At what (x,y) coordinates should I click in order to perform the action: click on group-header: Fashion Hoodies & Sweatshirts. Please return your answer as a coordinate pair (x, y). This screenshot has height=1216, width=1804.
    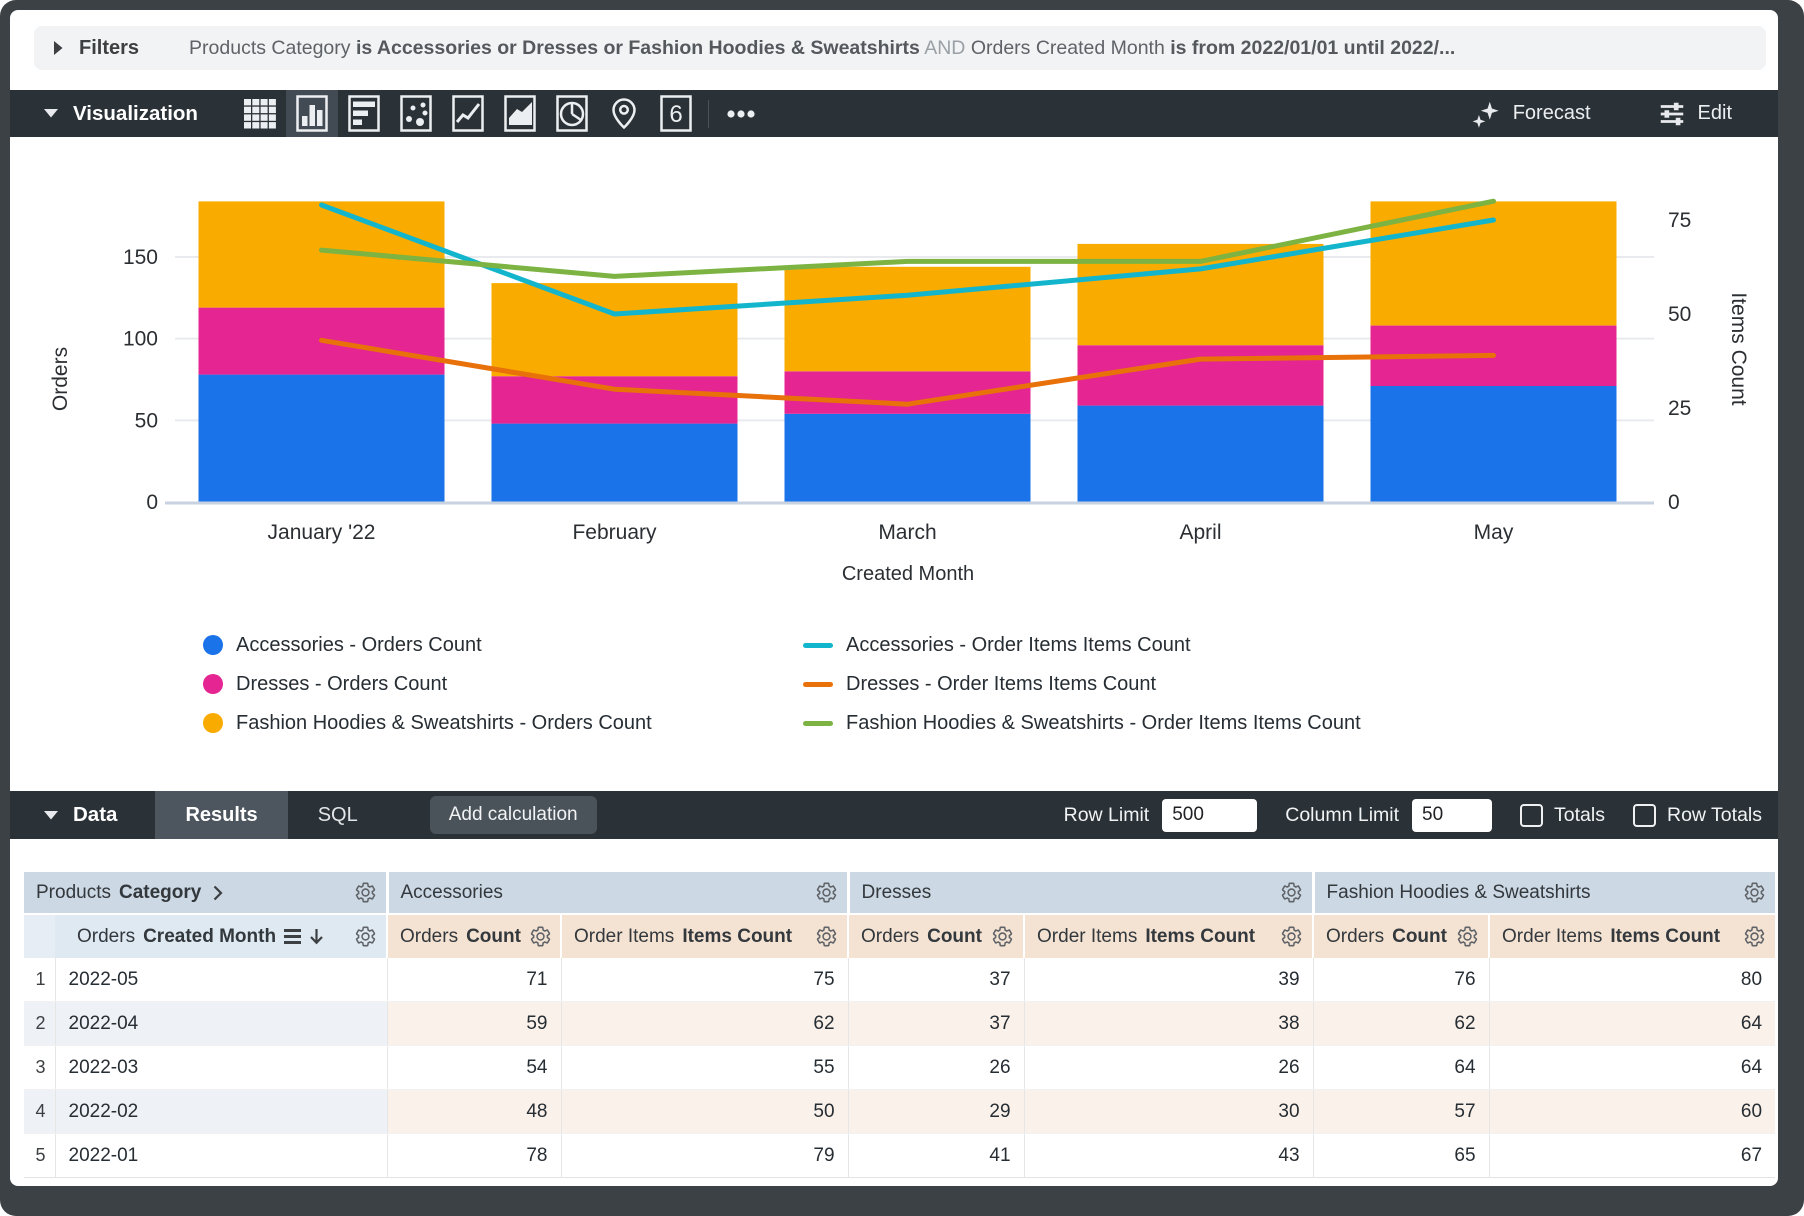
    Looking at the image, I should click on (1543, 893).